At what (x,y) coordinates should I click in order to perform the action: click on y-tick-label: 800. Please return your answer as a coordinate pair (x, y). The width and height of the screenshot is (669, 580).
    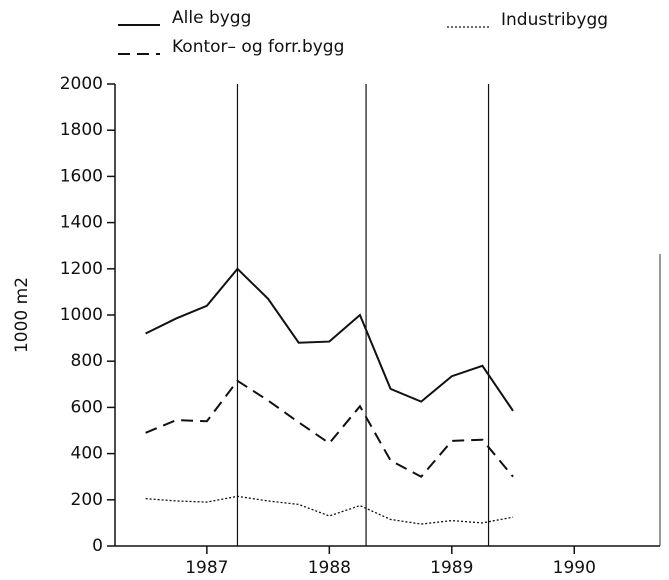
    Looking at the image, I should click on (87, 361).